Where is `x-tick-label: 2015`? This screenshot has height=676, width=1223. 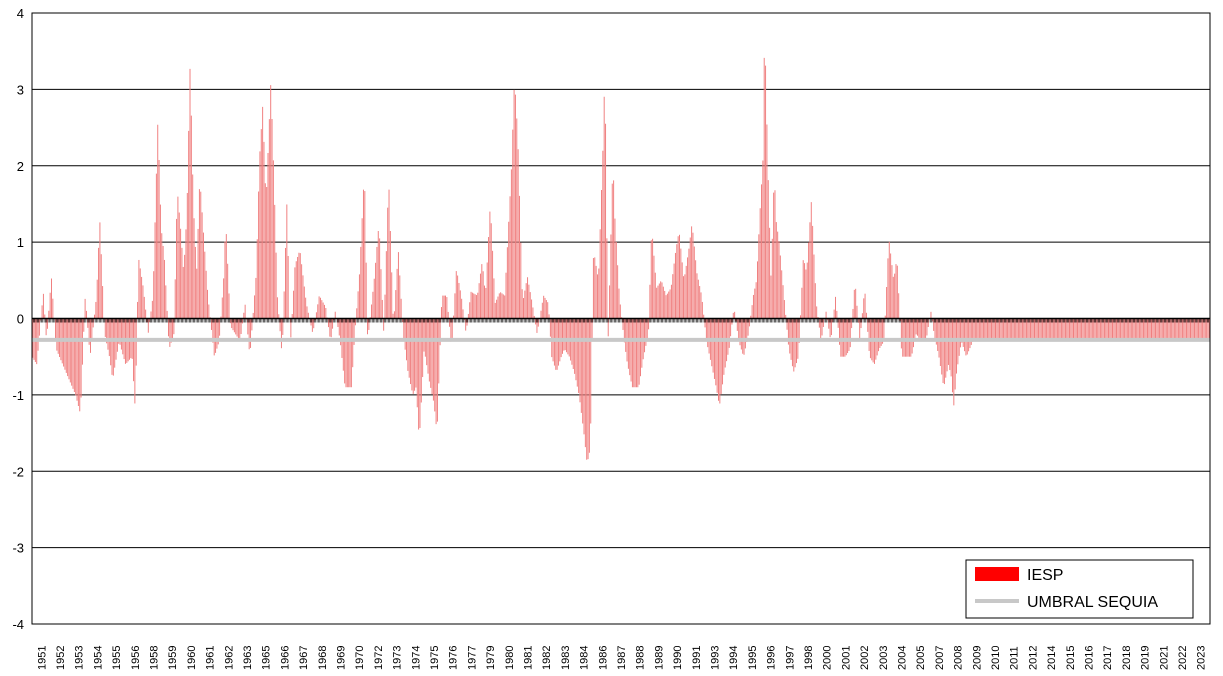 x-tick-label: 2015 is located at coordinates (1071, 658).